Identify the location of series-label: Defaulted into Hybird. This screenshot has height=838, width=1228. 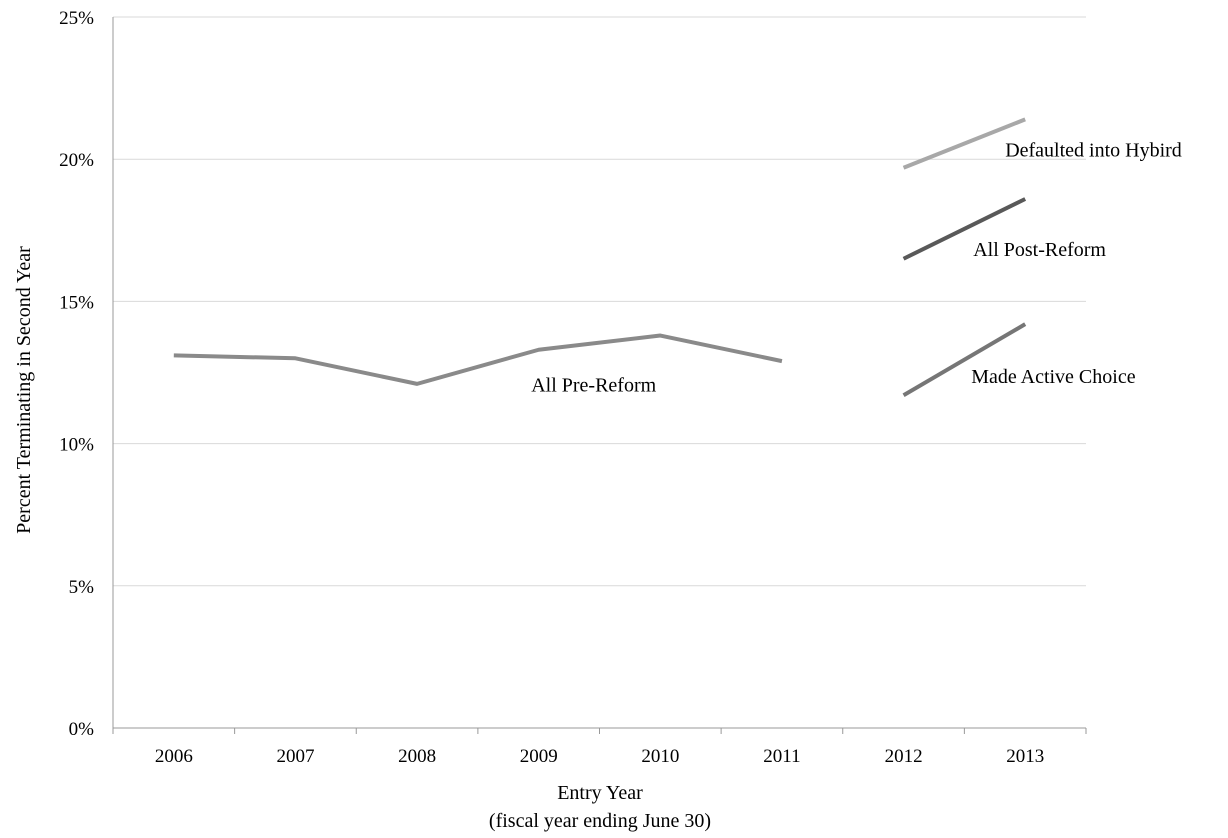
(1093, 150).